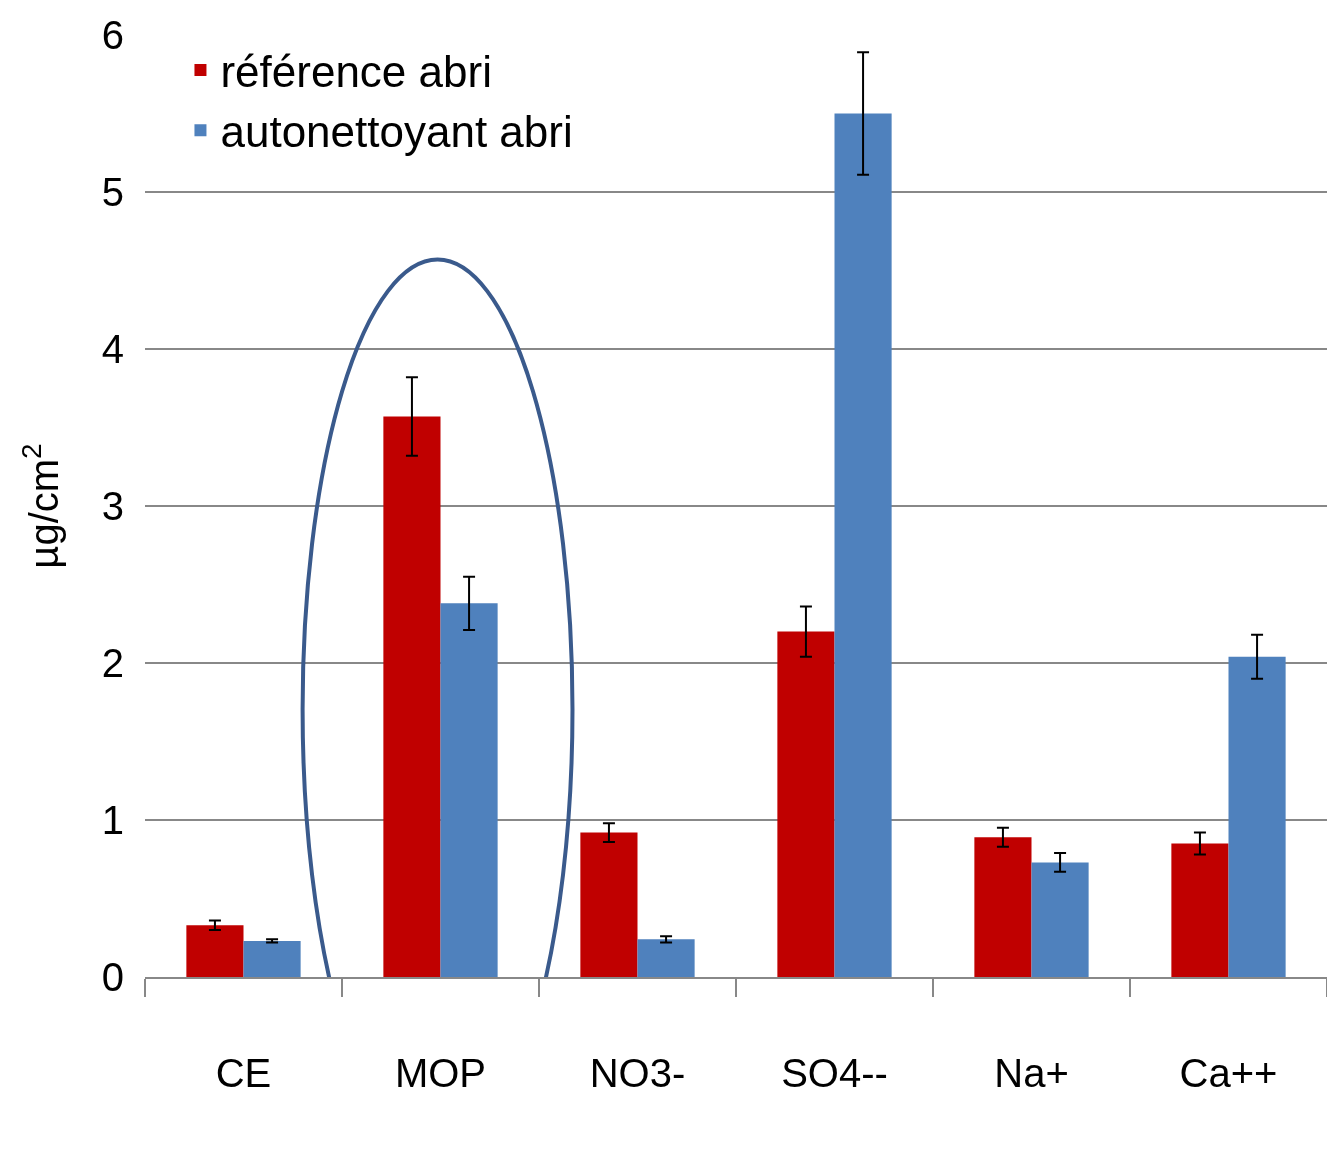 The image size is (1327, 1159). I want to click on x-tick-label: CE, so click(243, 1073).